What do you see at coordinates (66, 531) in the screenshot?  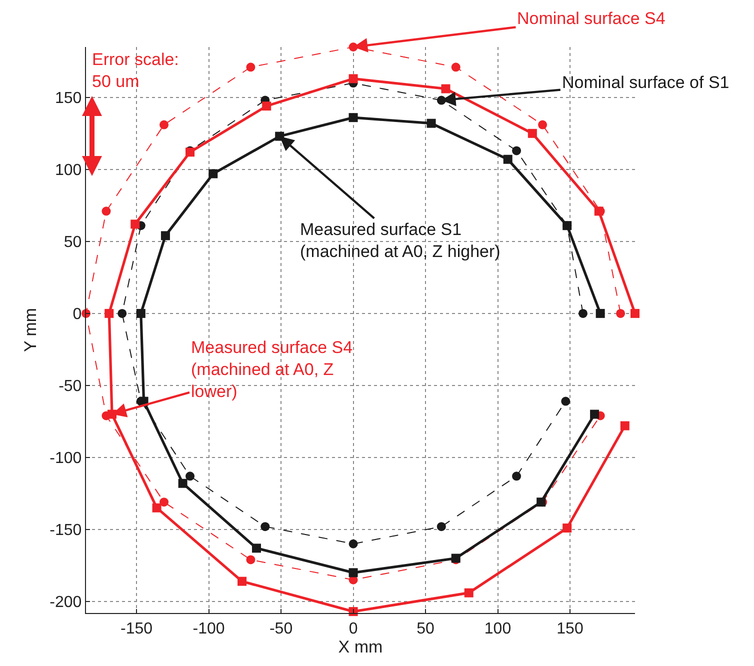 I see `y-tick-label: -150` at bounding box center [66, 531].